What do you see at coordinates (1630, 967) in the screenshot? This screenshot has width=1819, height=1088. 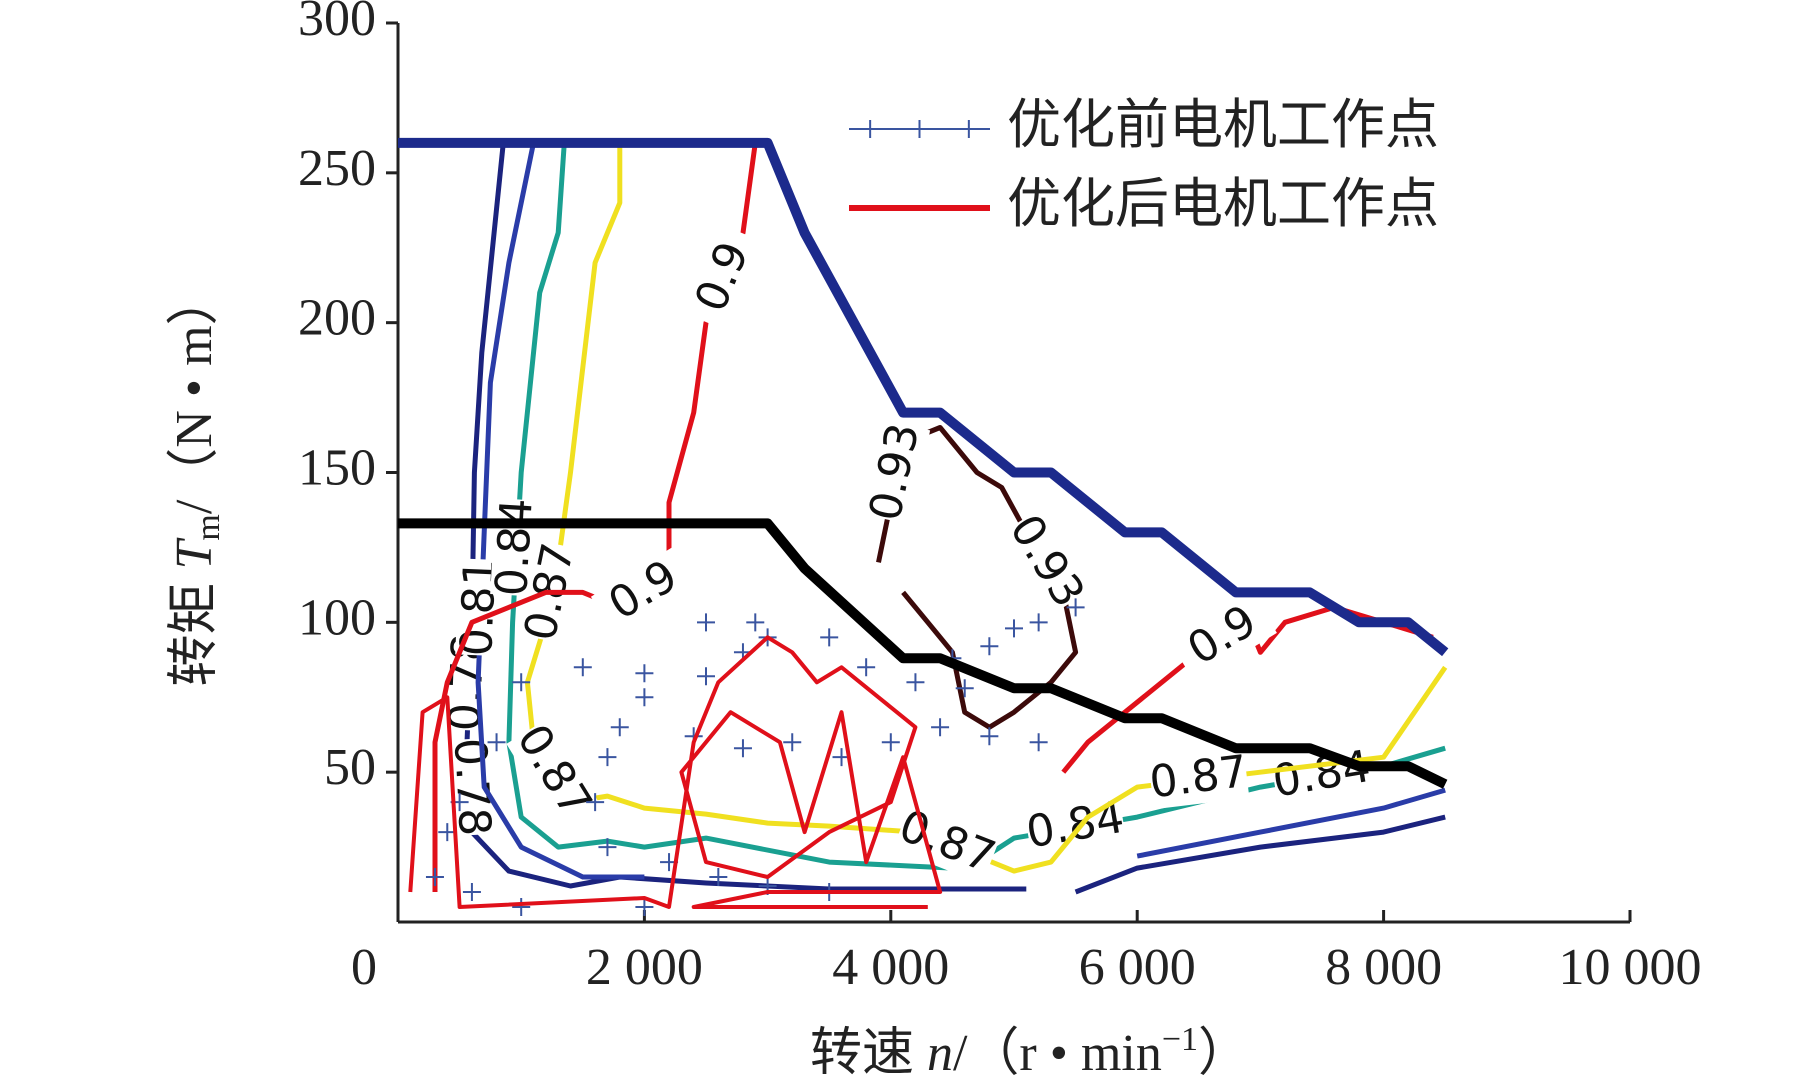 I see `x-tick-label: 10 000` at bounding box center [1630, 967].